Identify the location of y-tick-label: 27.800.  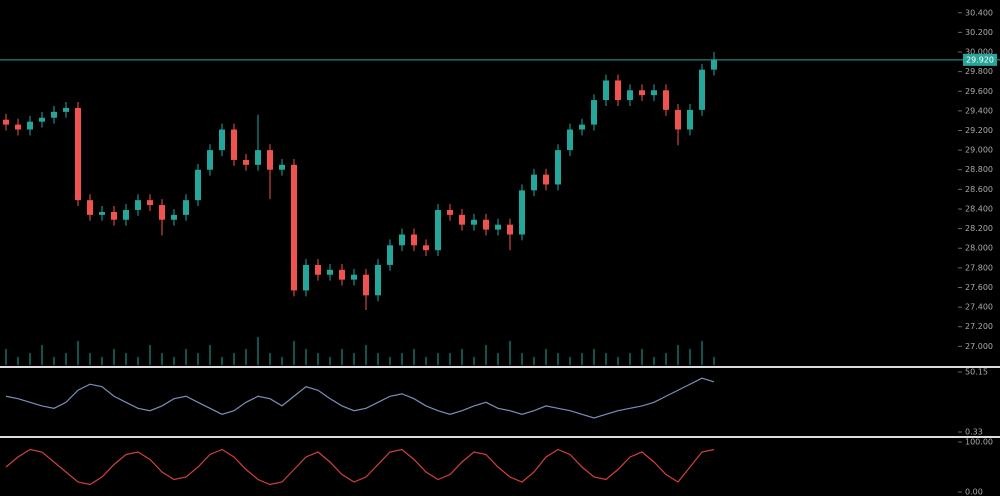
(979, 267).